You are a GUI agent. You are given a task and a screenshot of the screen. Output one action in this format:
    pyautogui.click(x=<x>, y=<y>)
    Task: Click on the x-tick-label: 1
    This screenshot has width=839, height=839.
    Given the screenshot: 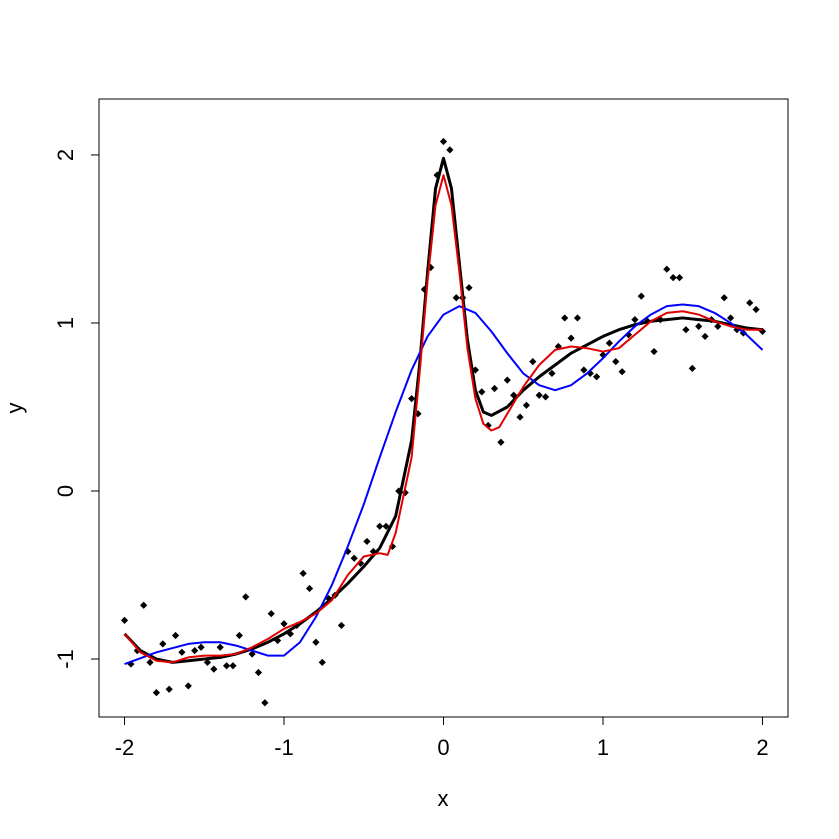 What is the action you would take?
    pyautogui.click(x=603, y=747)
    